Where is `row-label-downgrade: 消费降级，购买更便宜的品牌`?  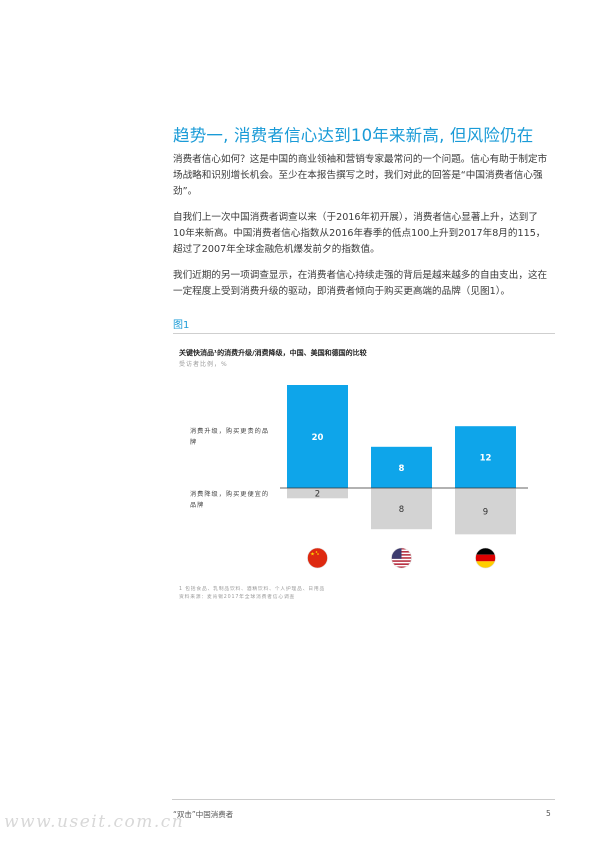 row-label-downgrade: 消费降级，购买更便宜的品牌 is located at coordinates (230, 500).